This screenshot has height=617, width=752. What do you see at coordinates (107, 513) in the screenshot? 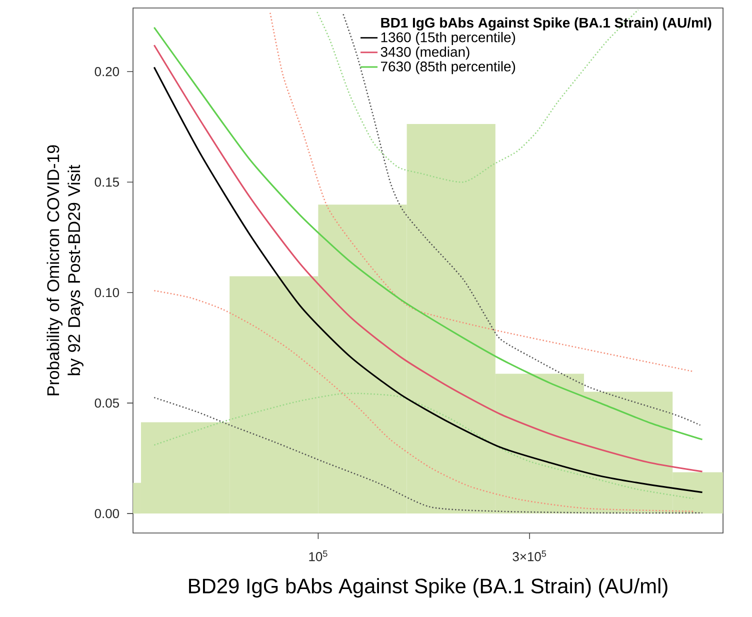
I see `y-tick-label: 0.00` at bounding box center [107, 513].